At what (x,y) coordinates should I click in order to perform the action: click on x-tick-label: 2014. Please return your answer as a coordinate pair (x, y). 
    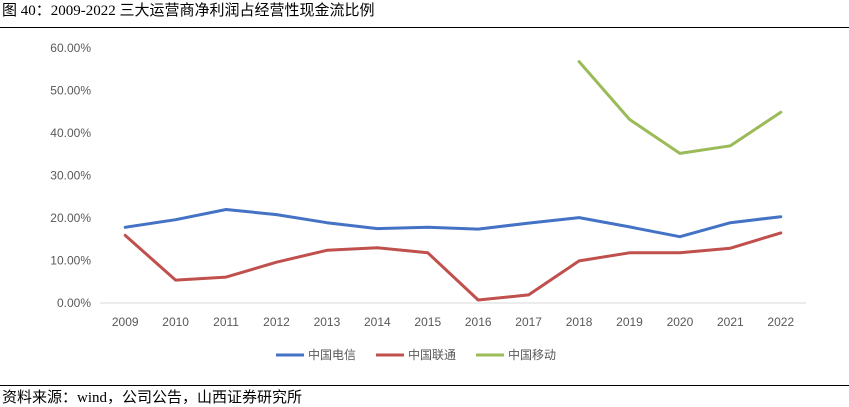
    Looking at the image, I should click on (377, 322).